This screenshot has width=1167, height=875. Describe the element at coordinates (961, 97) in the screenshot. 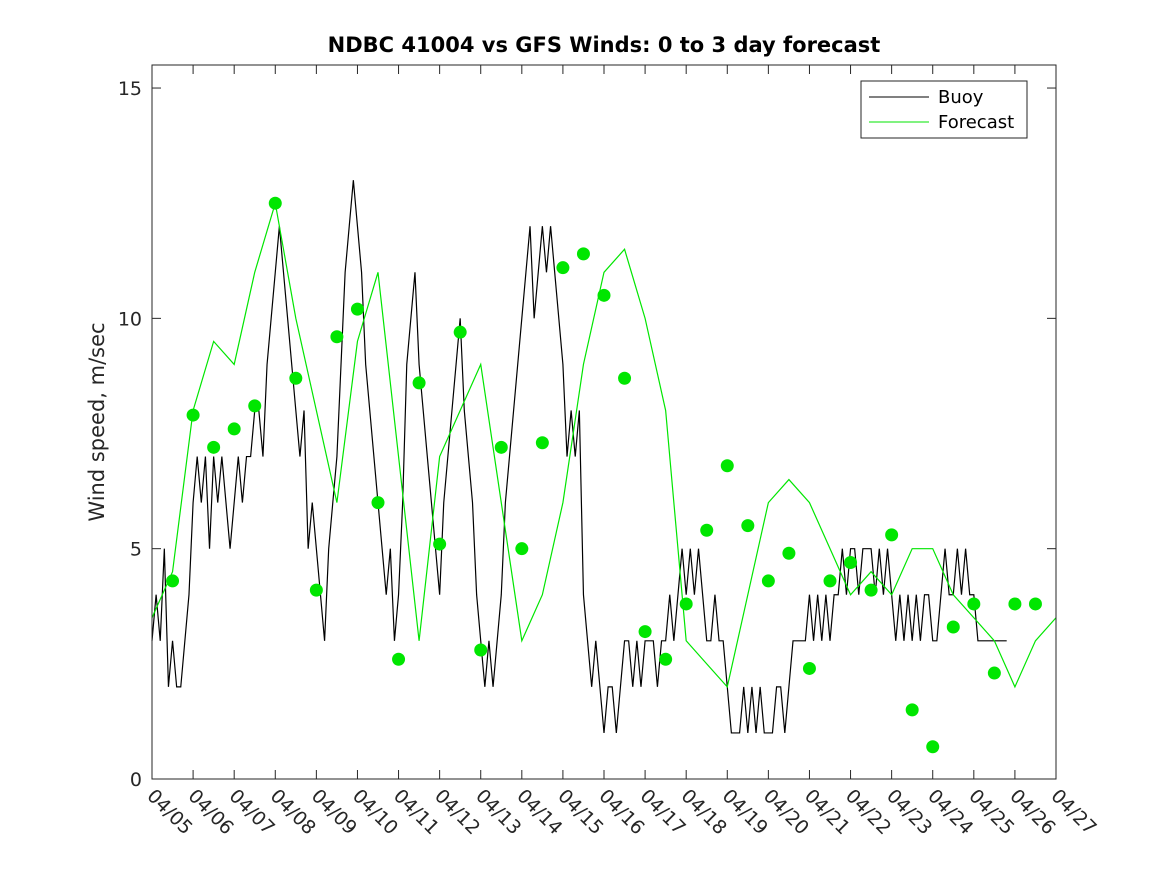

I see `legend-label-buoy: Buoy` at that location.